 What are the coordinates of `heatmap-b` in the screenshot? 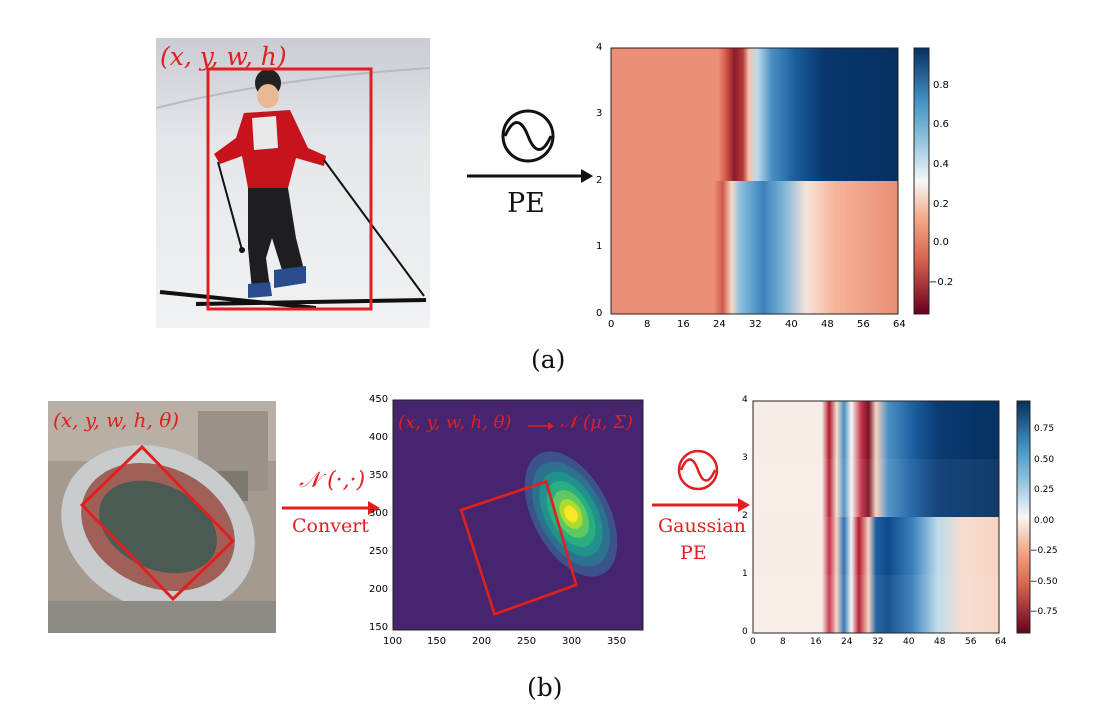 It's located at (891, 517).